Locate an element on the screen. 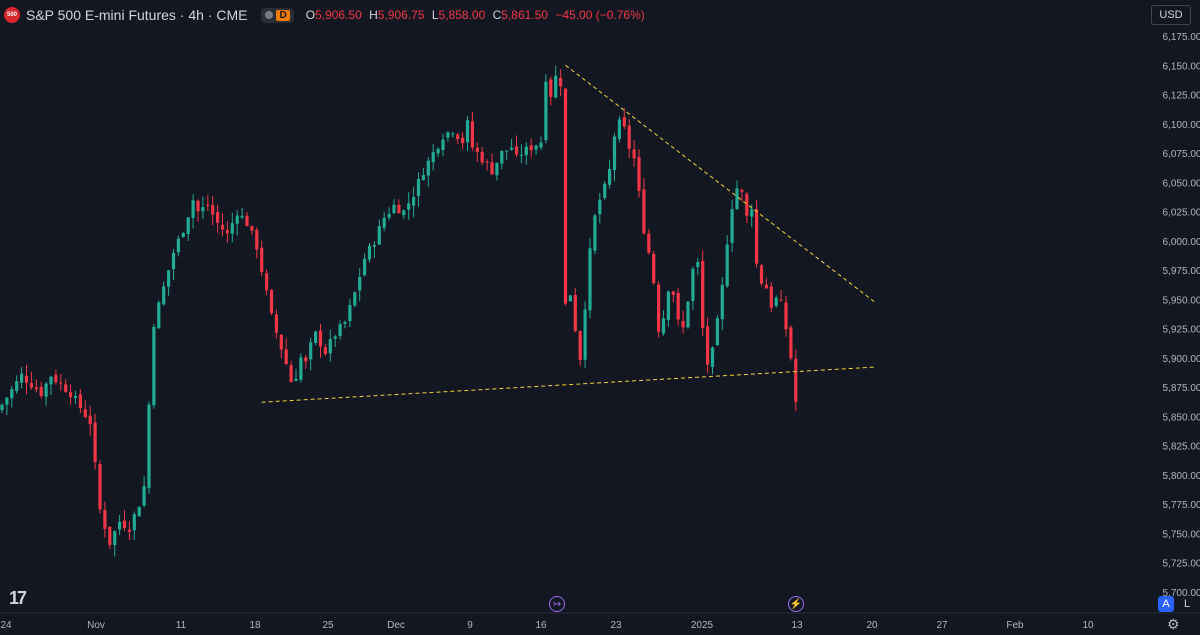  auto-scale-button: A is located at coordinates (1166, 604).